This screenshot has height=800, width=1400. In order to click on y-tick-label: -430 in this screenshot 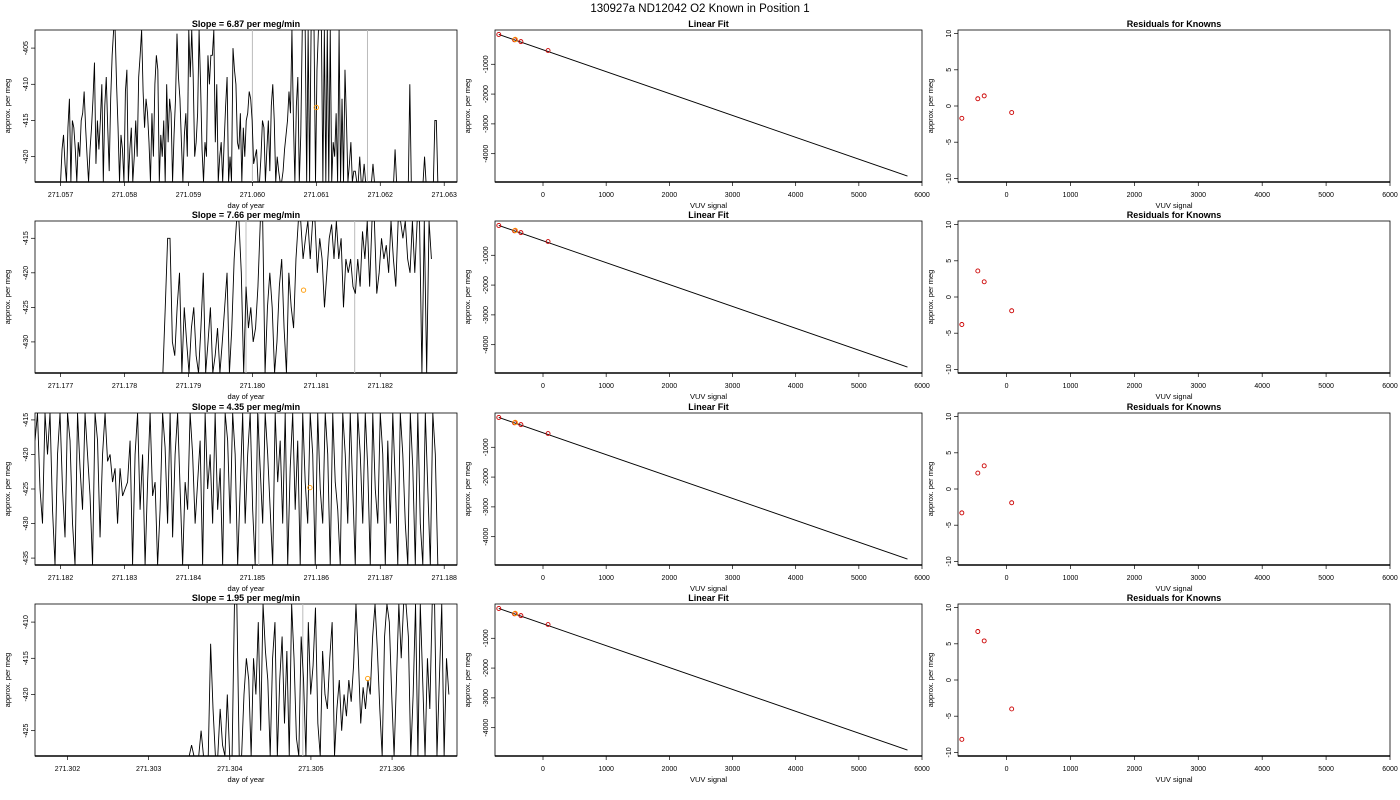, I will do `click(26, 523)`.